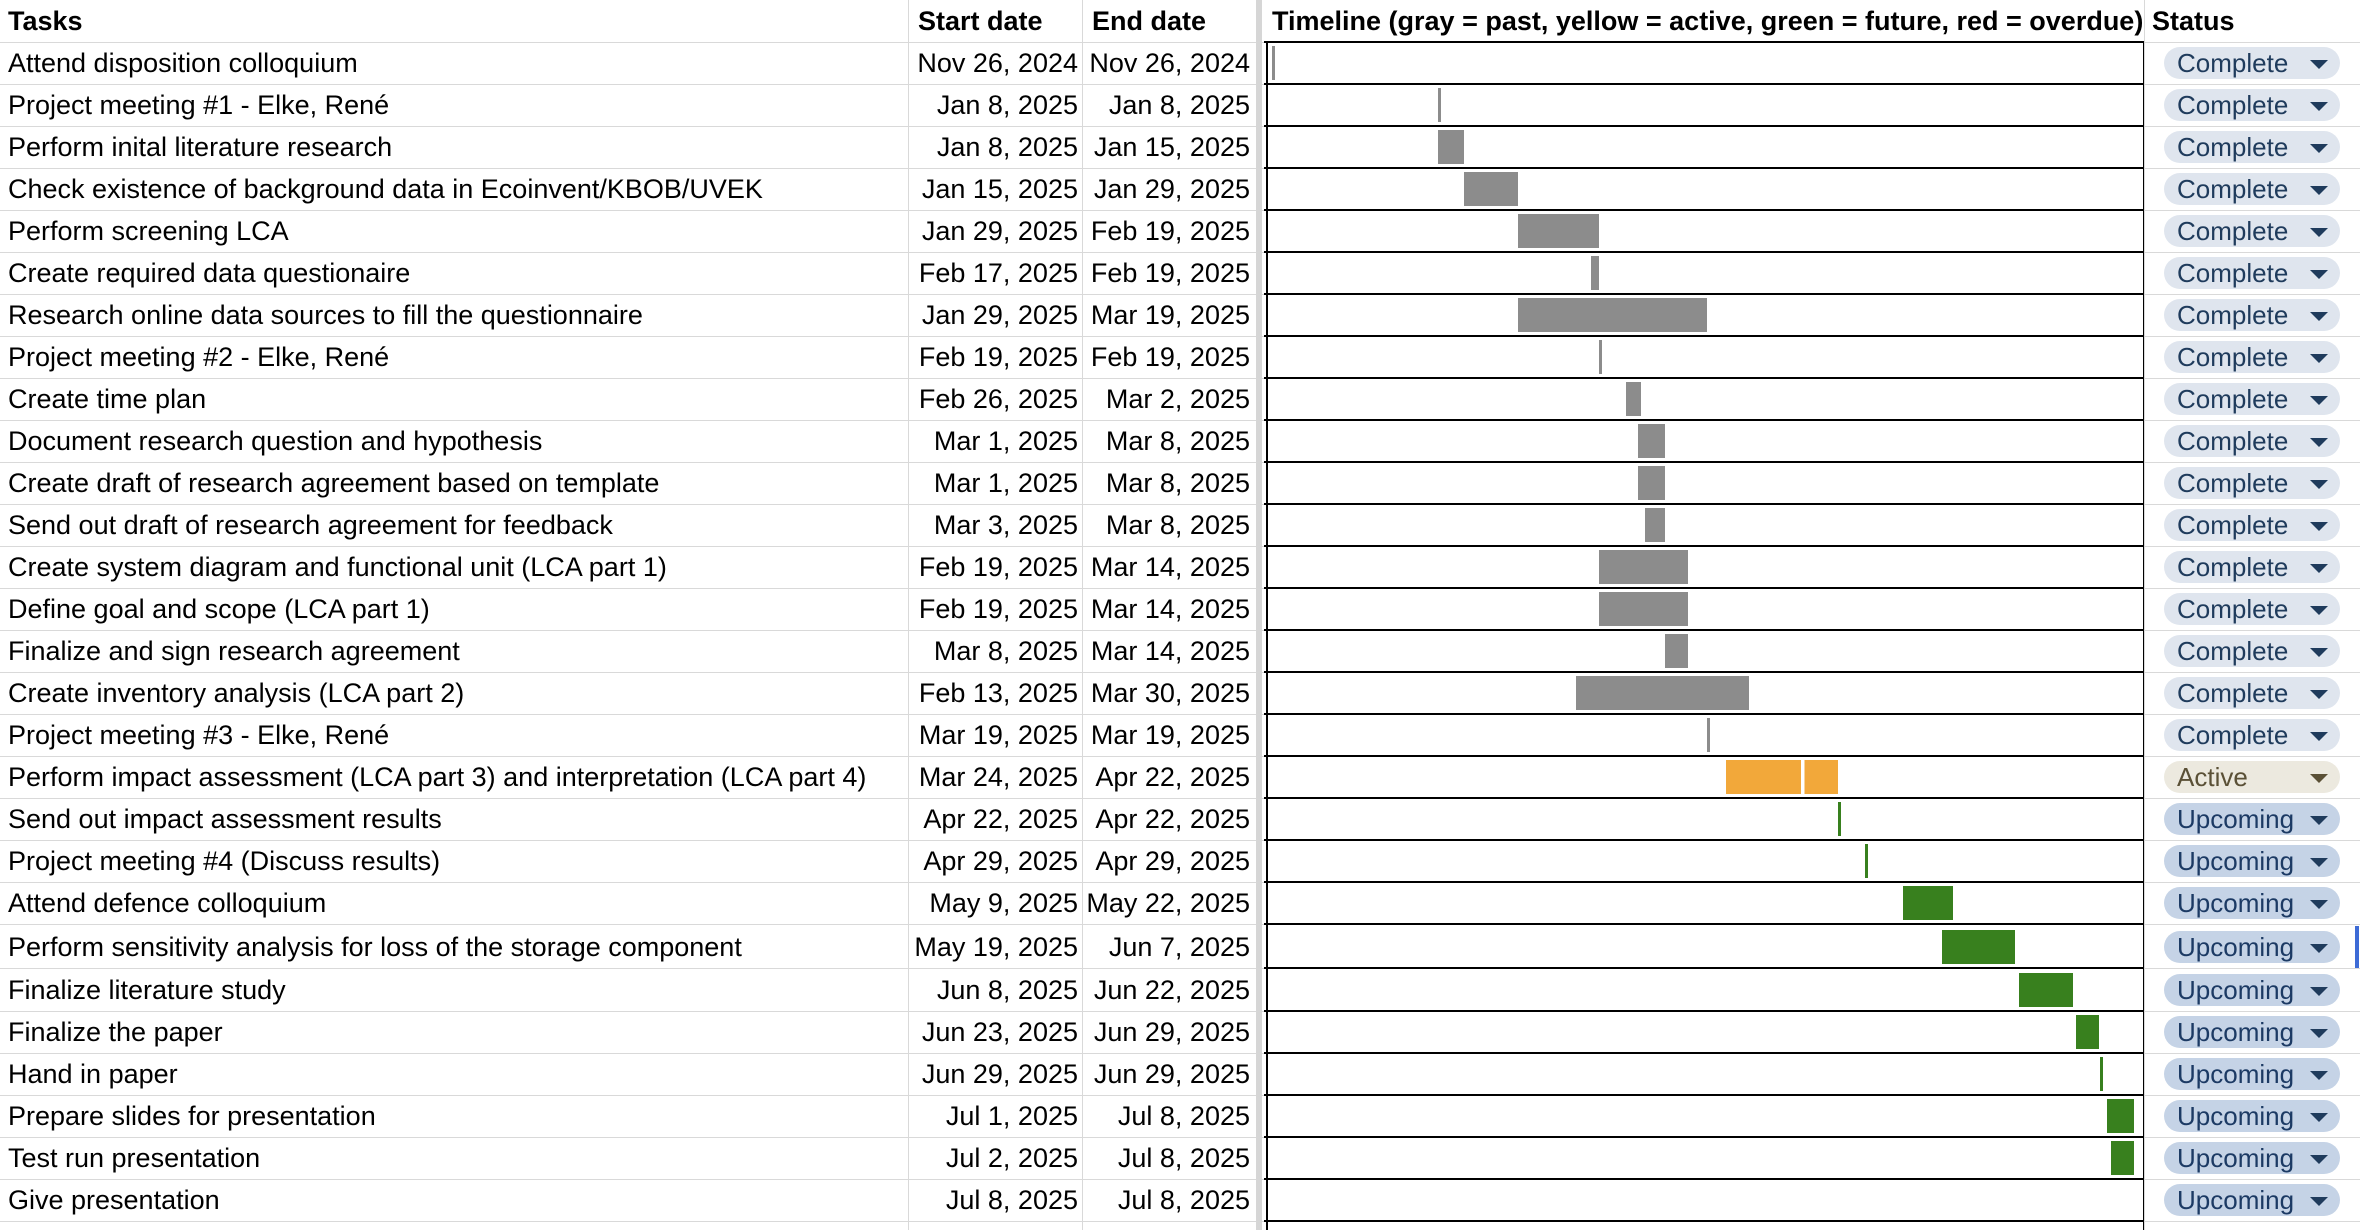  I want to click on task-name-cell: Create required data questionaire, so click(209, 273).